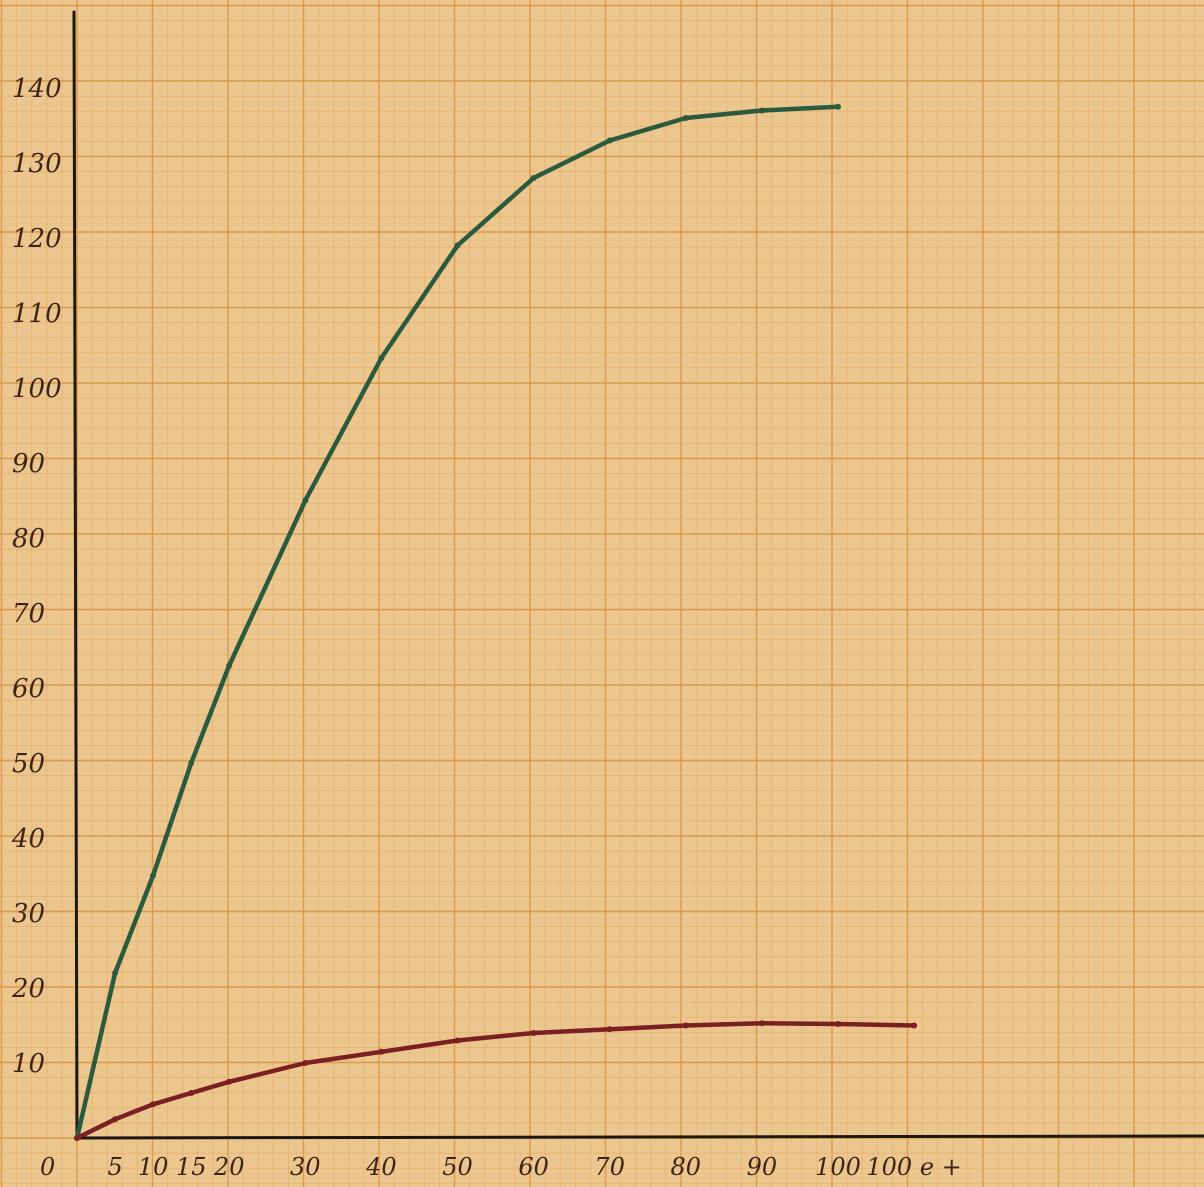  Describe the element at coordinates (533, 1167) in the screenshot. I see `x-tick-label: 60` at that location.